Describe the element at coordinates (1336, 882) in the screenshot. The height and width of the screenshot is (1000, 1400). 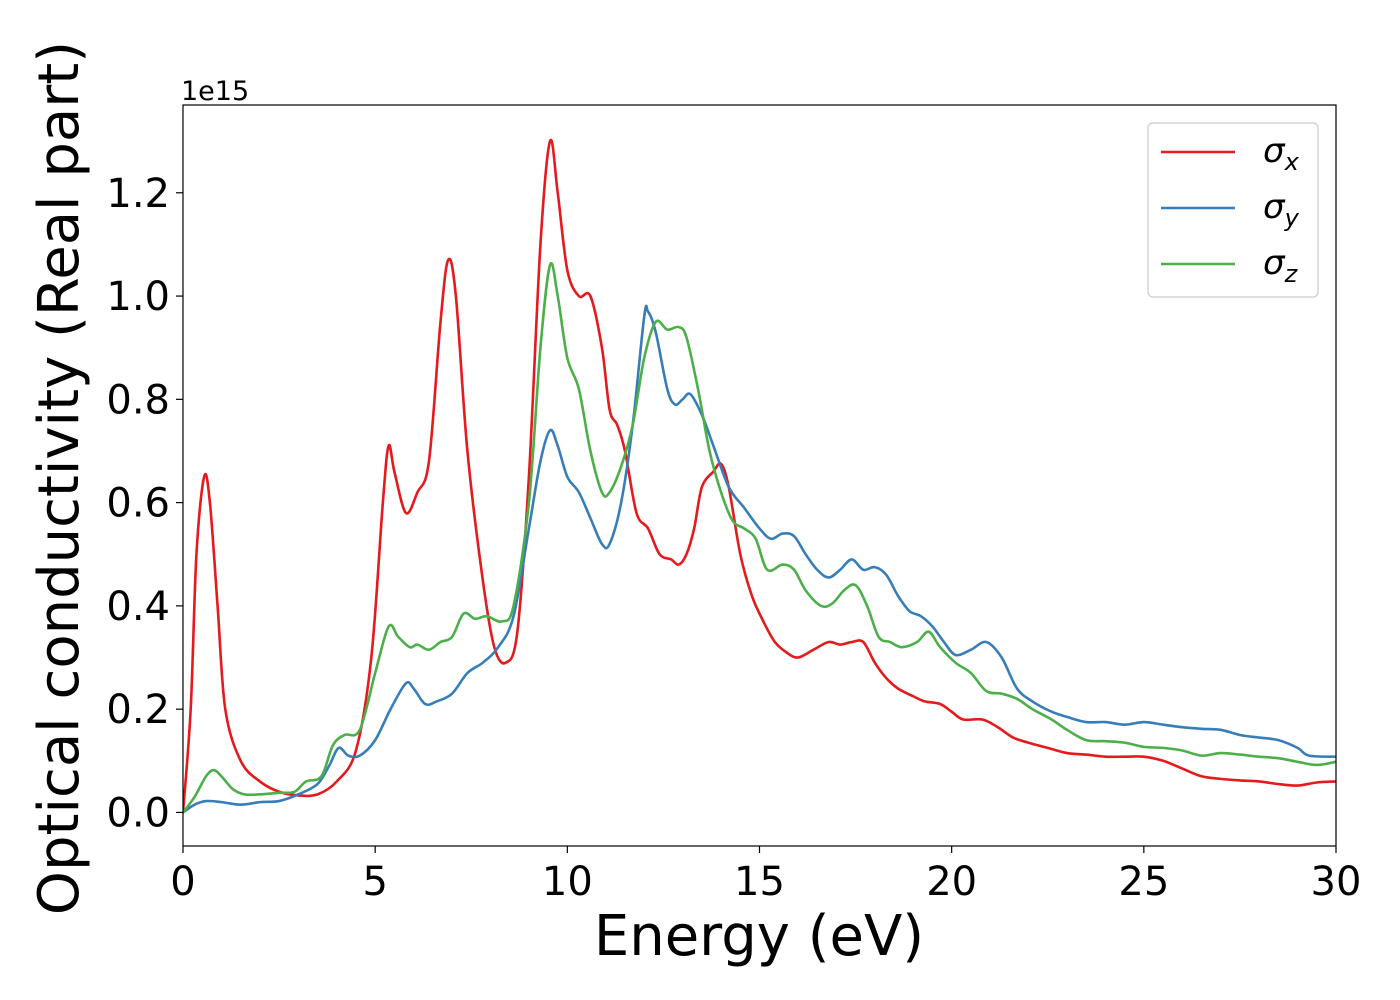
I see `x-tick-label: 30` at that location.